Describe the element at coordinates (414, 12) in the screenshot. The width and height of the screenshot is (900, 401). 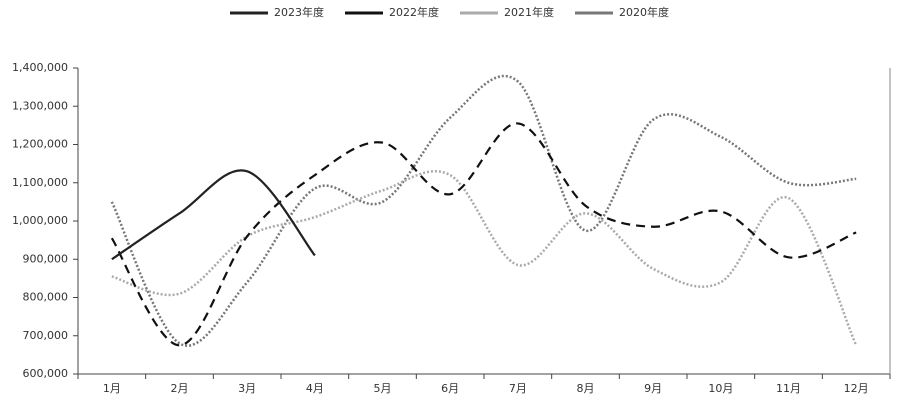
I see `legend-label: 2022年度` at that location.